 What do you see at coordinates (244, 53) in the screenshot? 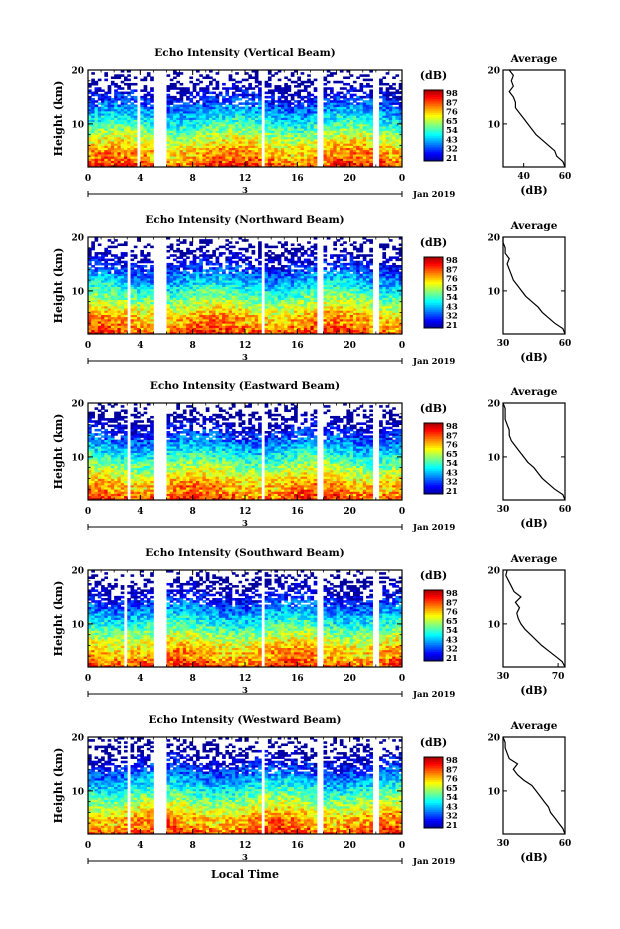
I see `panel-title: Echo Intensity (Vertical Beam)` at bounding box center [244, 53].